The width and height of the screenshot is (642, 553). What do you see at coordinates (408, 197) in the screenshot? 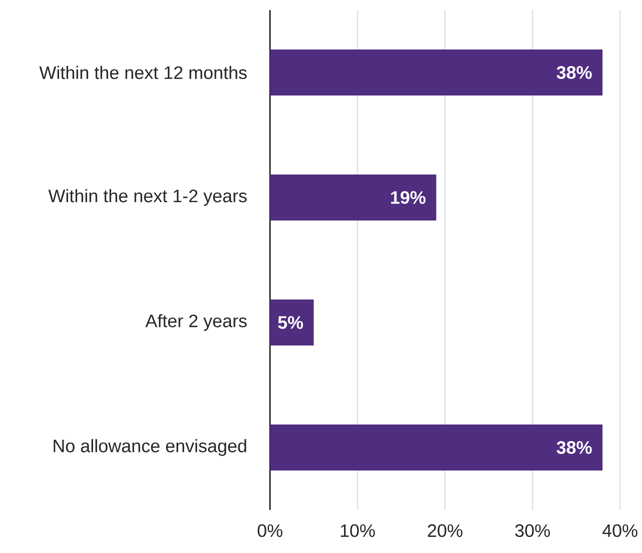
I see `data-label: 19%` at bounding box center [408, 197].